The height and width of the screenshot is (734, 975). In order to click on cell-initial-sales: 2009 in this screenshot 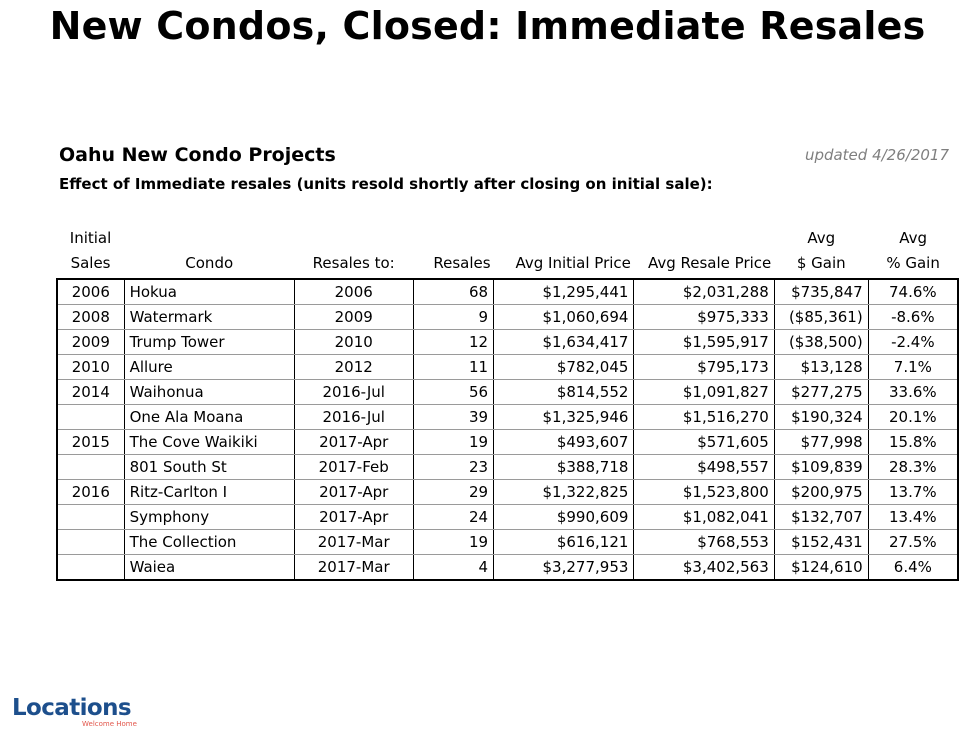, I will do `click(90, 342)`.